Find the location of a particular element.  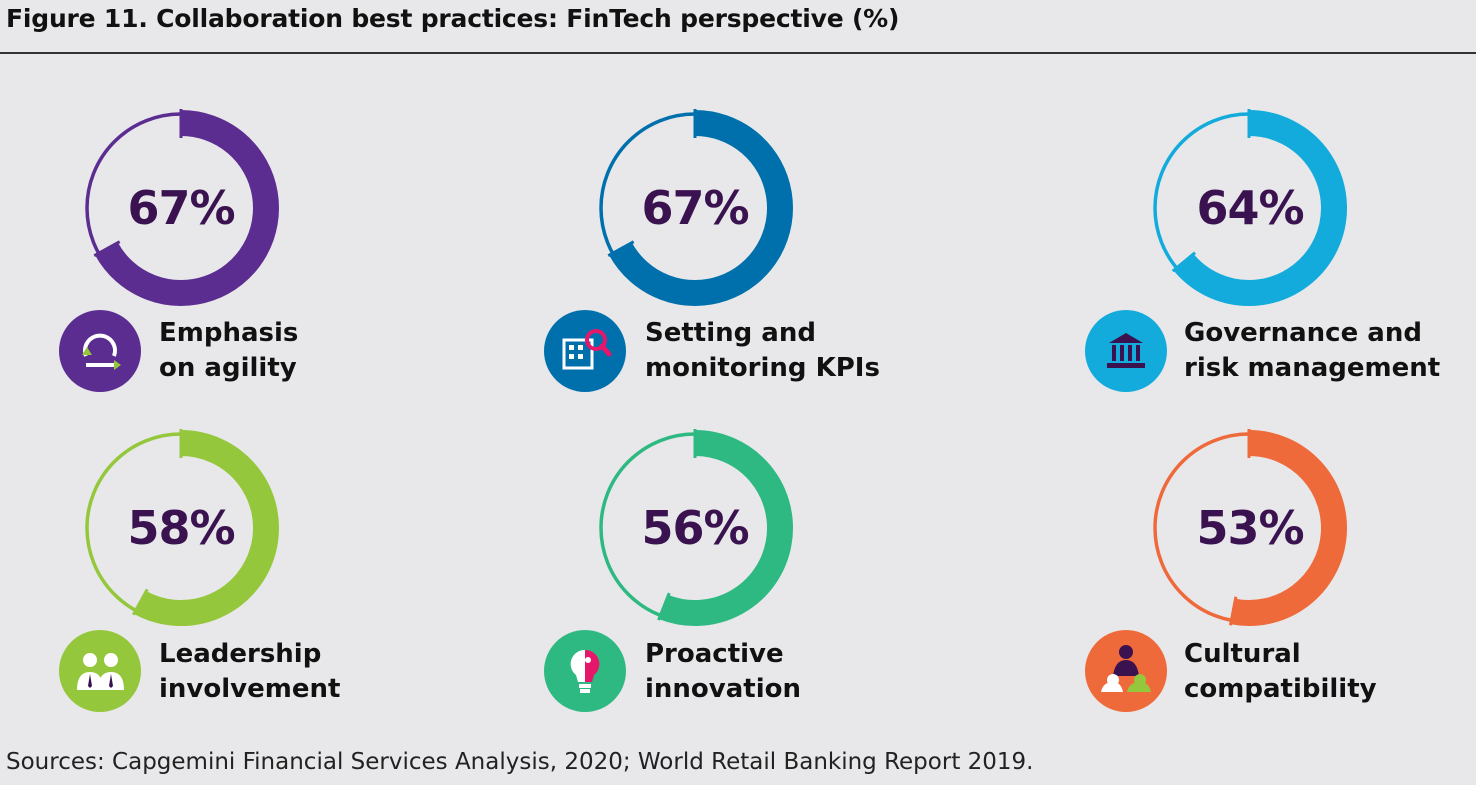

percent-label-leadership: 58% is located at coordinates (181, 528).